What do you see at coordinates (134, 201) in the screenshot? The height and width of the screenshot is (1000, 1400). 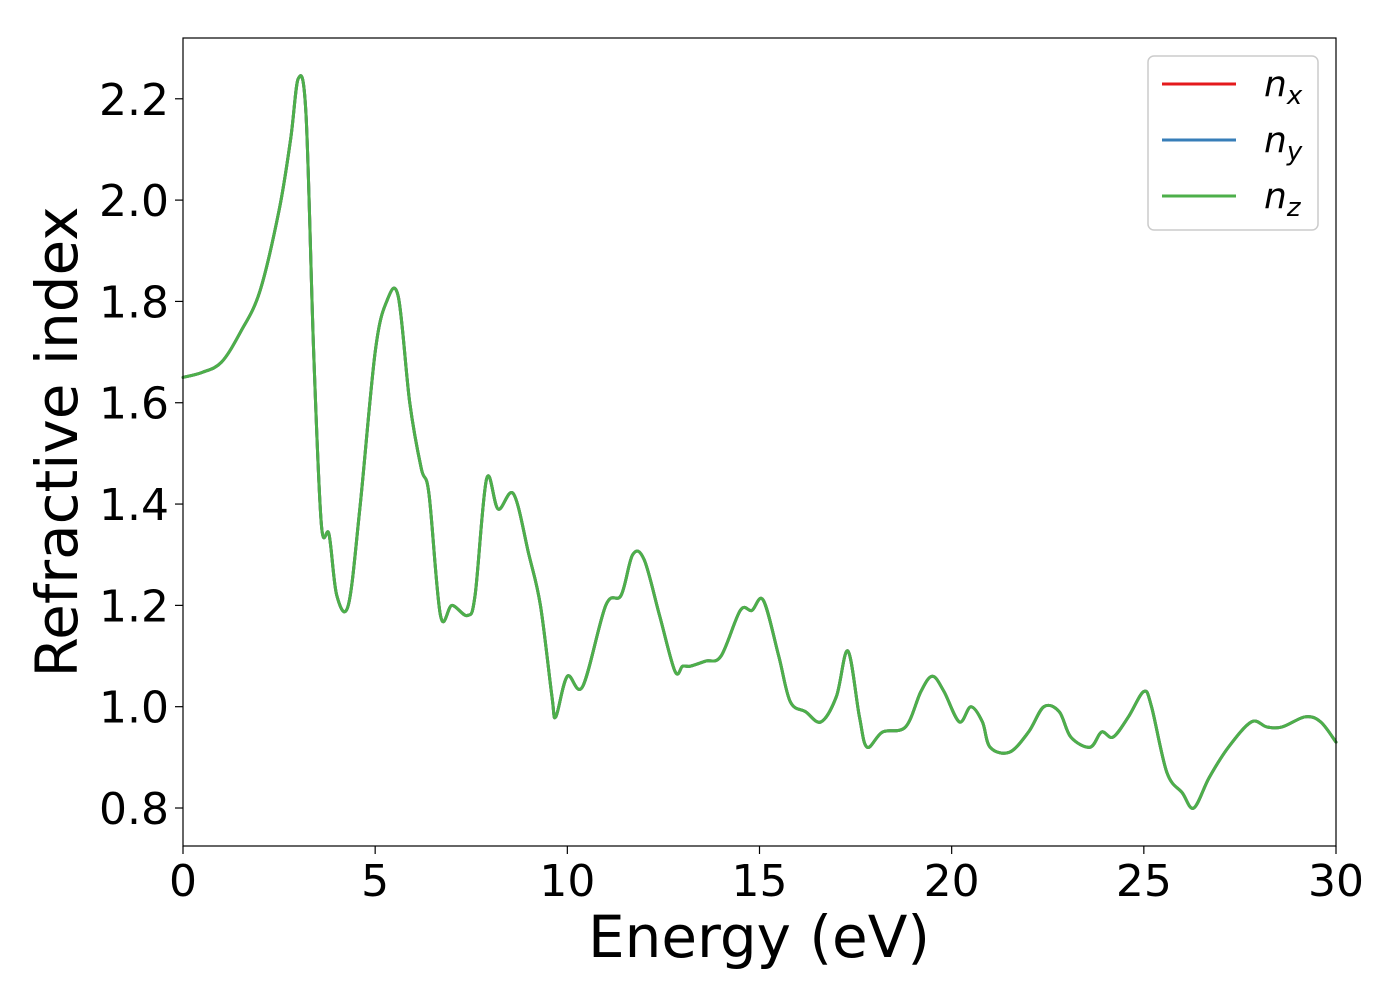 I see `y-tick-label: 2.0` at bounding box center [134, 201].